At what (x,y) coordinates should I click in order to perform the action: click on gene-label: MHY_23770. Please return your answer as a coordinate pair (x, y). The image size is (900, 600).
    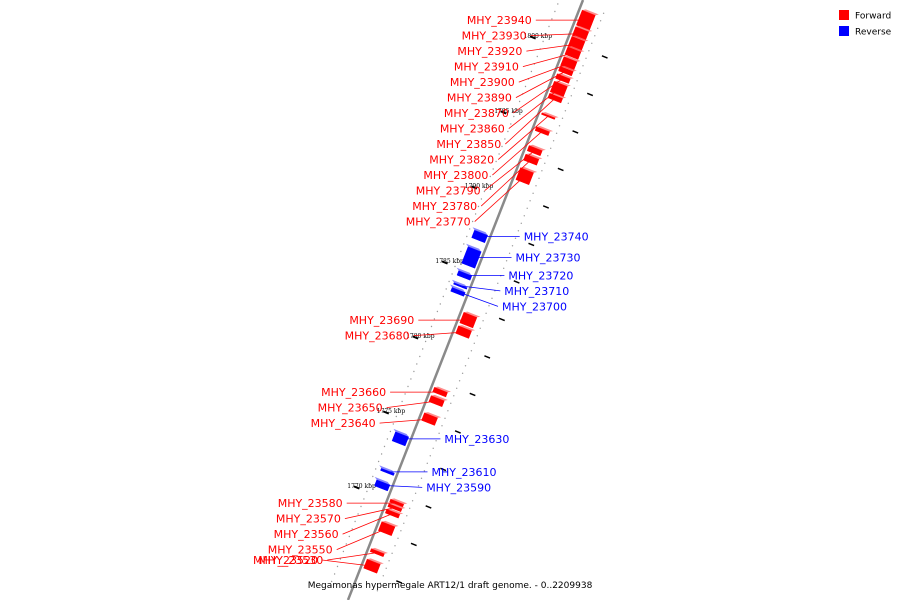
    Looking at the image, I should click on (438, 222).